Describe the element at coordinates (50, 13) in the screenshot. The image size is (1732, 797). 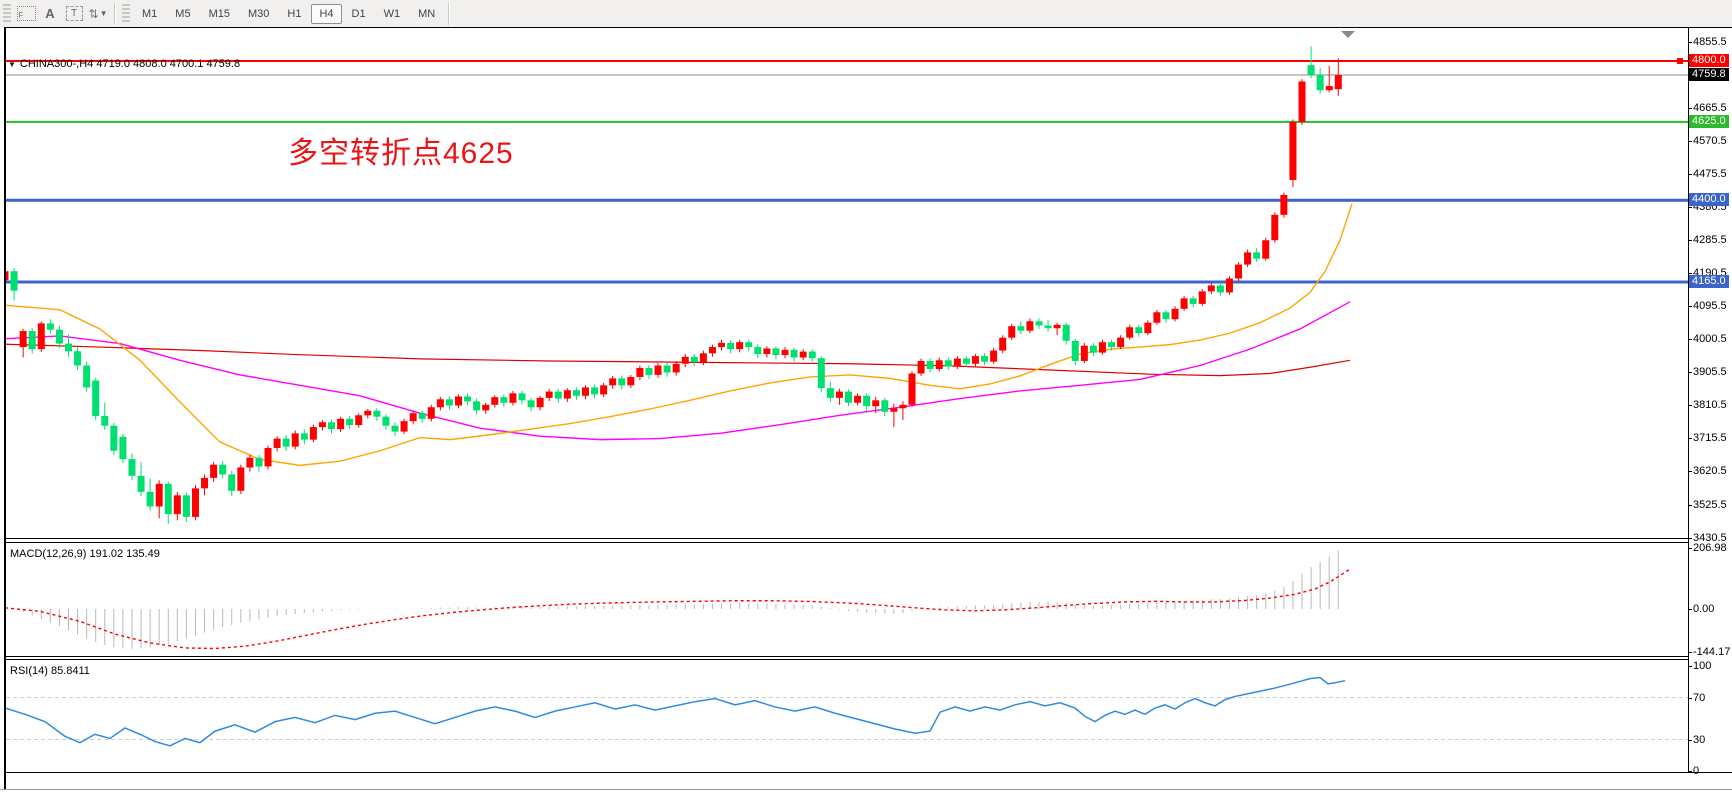
I see `text-label-icon: A` at that location.